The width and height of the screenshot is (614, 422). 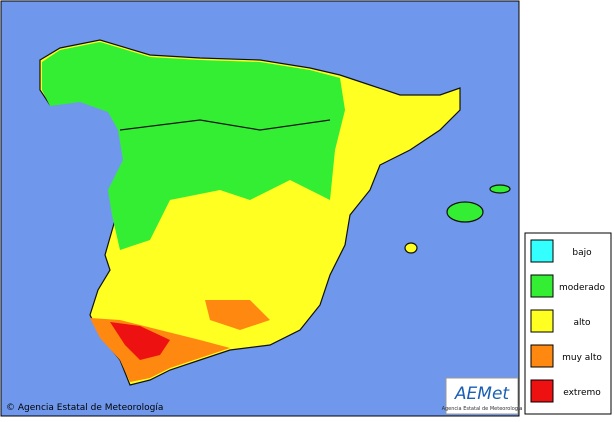 I want to click on legend: bajo moderado alto muy alto extremo, so click(x=567, y=321).